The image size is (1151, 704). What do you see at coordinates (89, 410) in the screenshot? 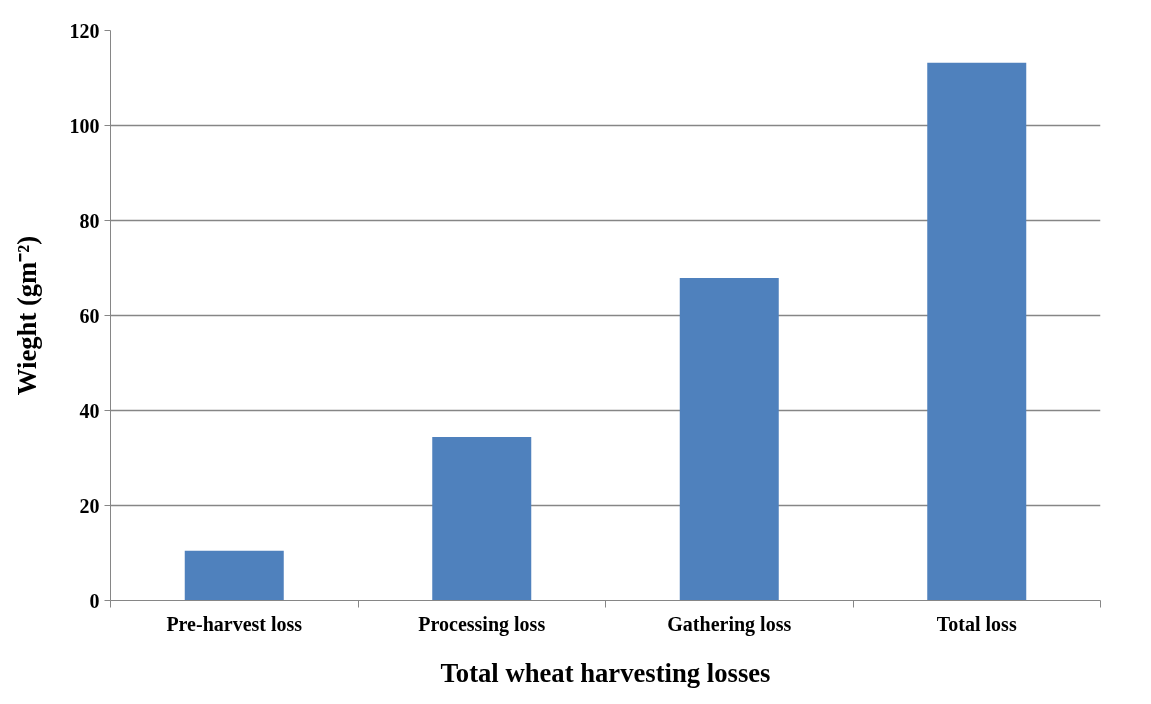
I see `y-tick-label: 40` at bounding box center [89, 410].